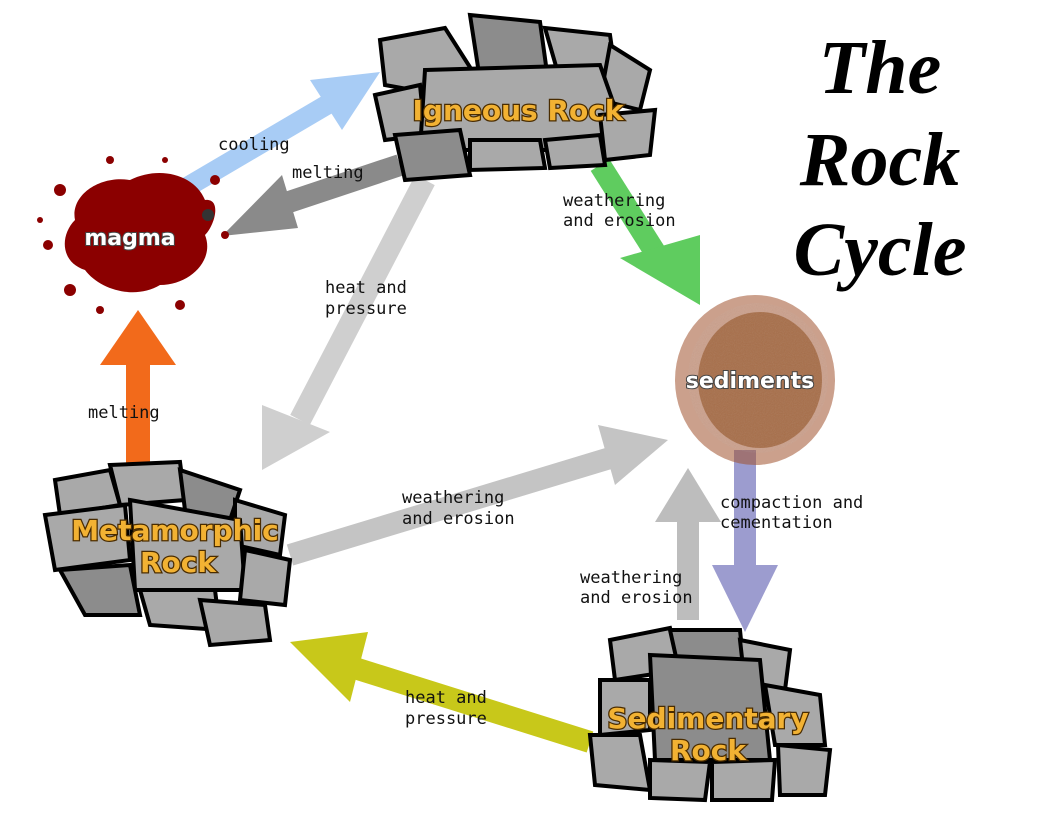 The image size is (1056, 816). What do you see at coordinates (458, 519) in the screenshot?
I see `weathering-label-metamorphic-2: and erosion` at bounding box center [458, 519].